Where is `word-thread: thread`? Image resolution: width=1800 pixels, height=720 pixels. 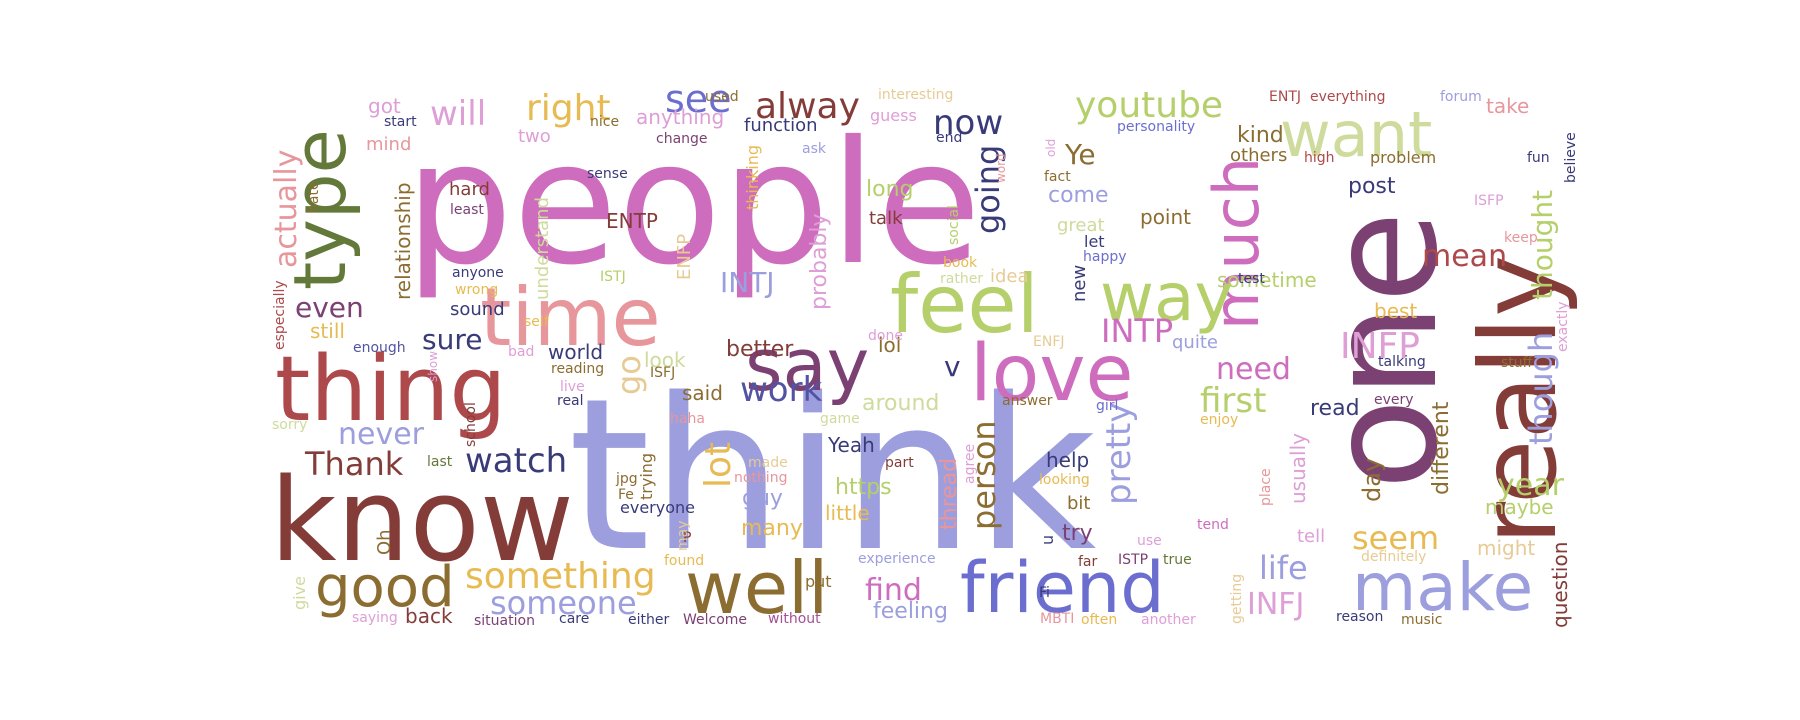
word-thread: thread is located at coordinates (949, 494).